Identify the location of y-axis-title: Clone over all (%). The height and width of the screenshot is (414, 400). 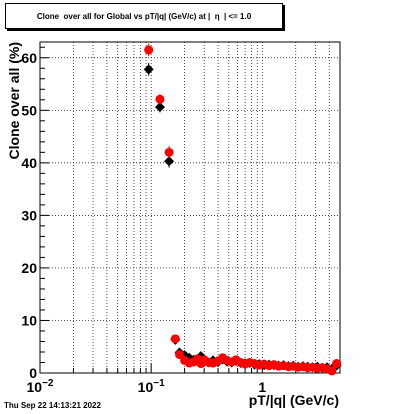
(14, 100).